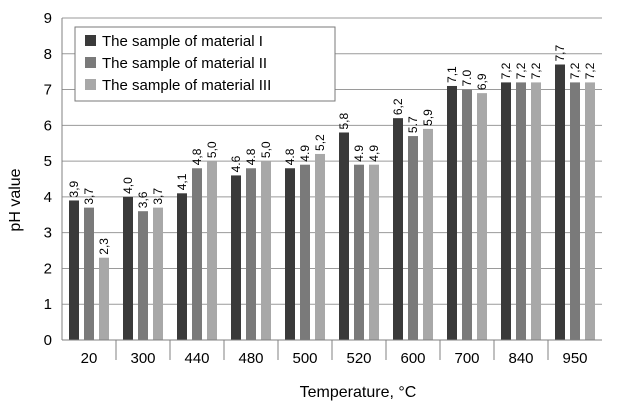 This screenshot has width=617, height=412. I want to click on x-axis-title-unit: °C, so click(407, 392).